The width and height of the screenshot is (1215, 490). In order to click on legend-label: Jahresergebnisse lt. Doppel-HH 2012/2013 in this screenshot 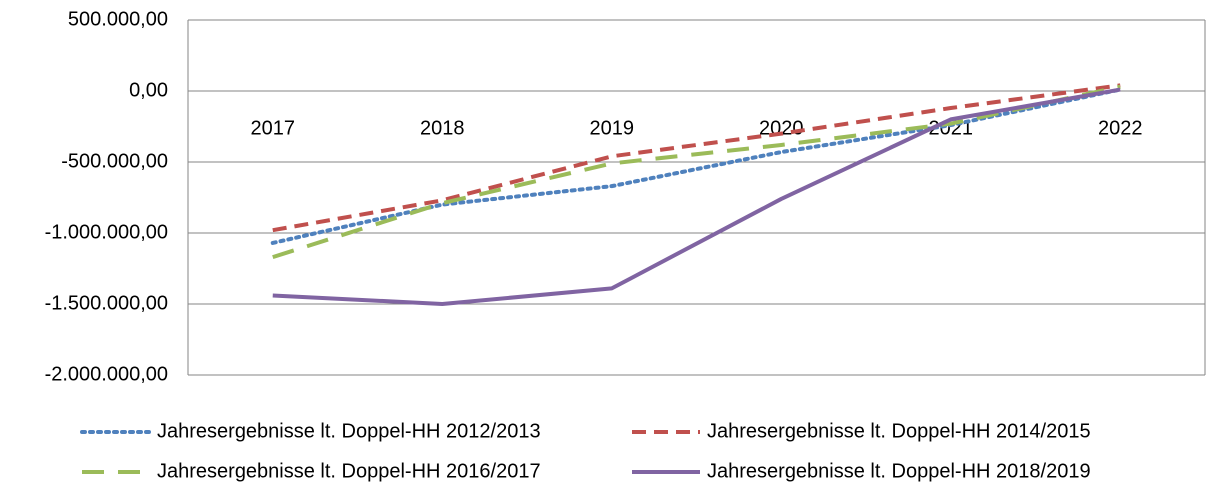, I will do `click(349, 431)`.